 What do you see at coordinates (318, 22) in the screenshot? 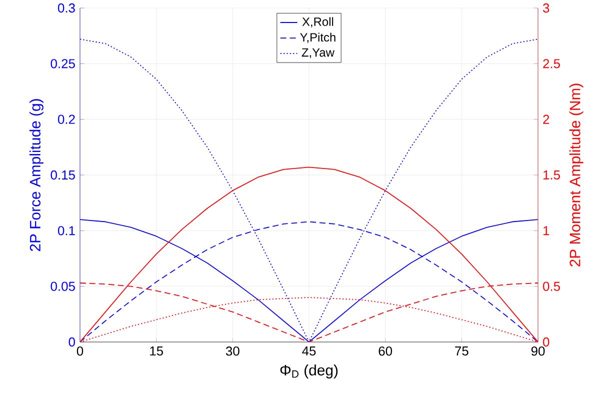
I see `legend-label: X,Roll` at bounding box center [318, 22].